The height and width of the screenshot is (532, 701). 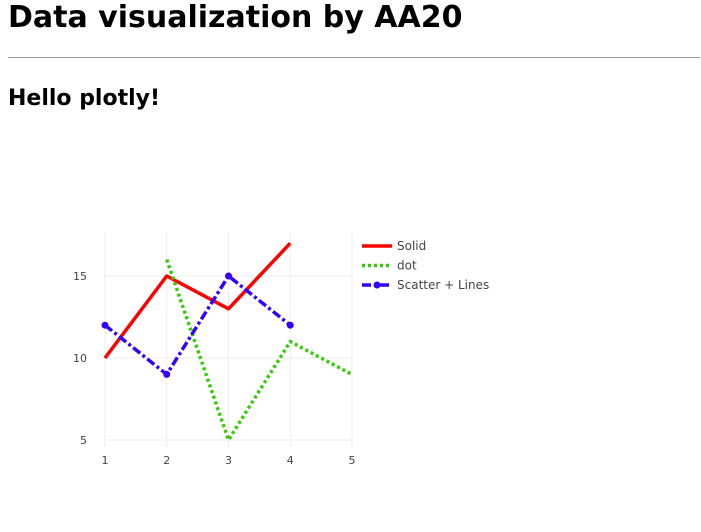 I want to click on x-tick-label: 4, so click(x=290, y=460).